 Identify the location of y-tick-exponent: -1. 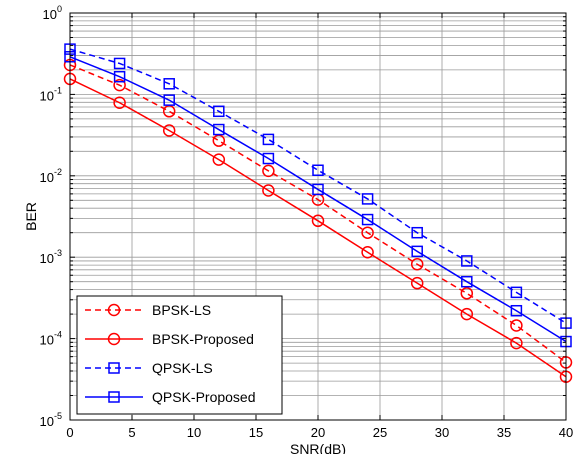
(58, 90).